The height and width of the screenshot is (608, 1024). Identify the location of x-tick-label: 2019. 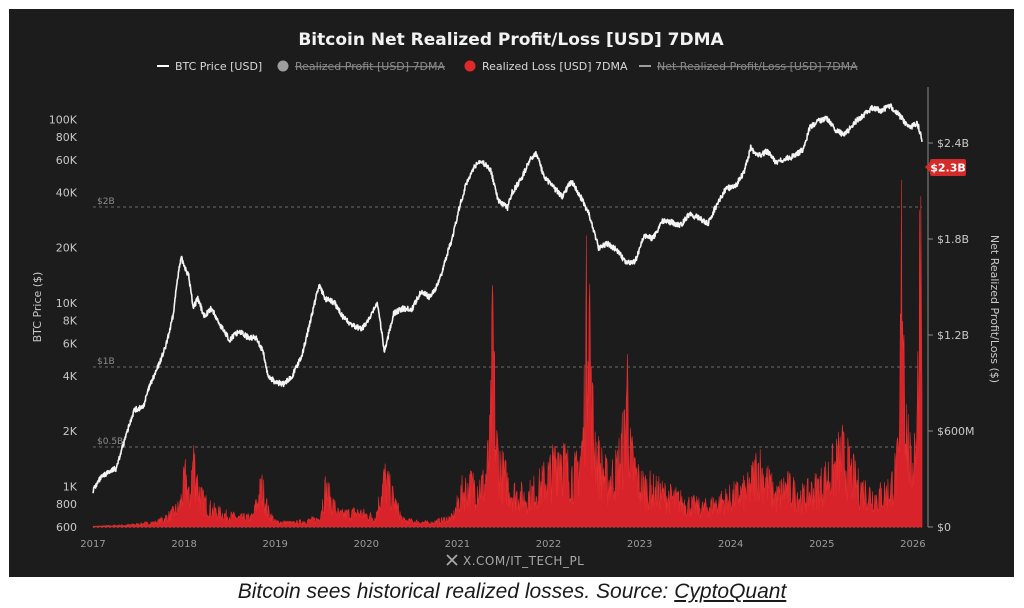
(274, 544).